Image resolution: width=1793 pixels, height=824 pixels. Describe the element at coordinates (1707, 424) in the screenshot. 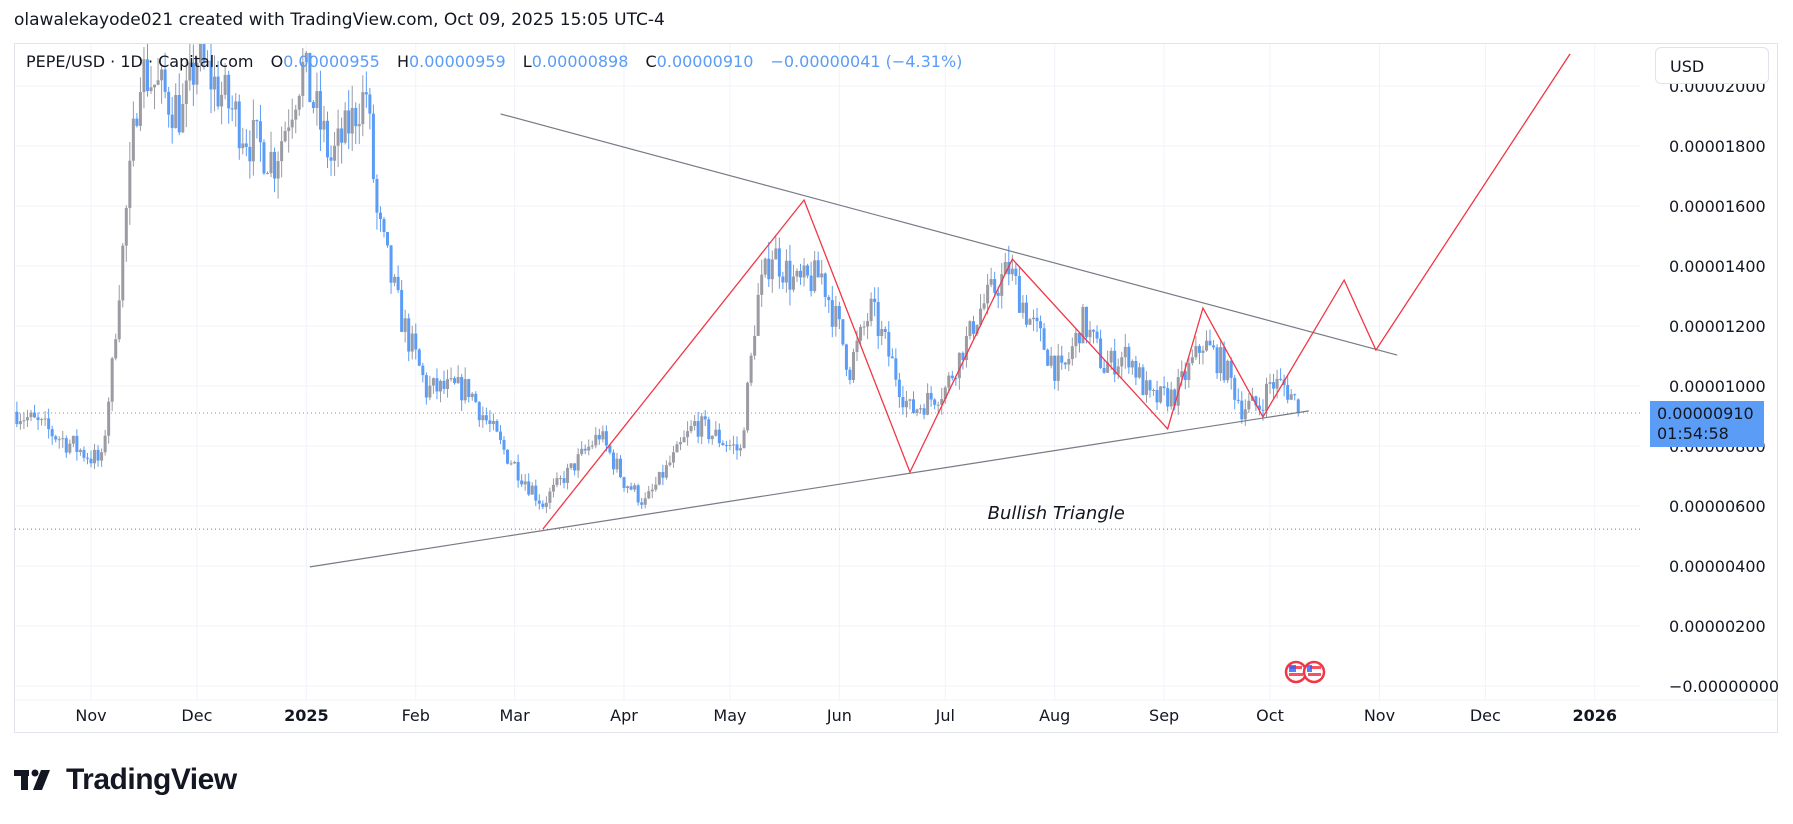

I see `last-price-label: 0.00000910 01:54:58` at that location.